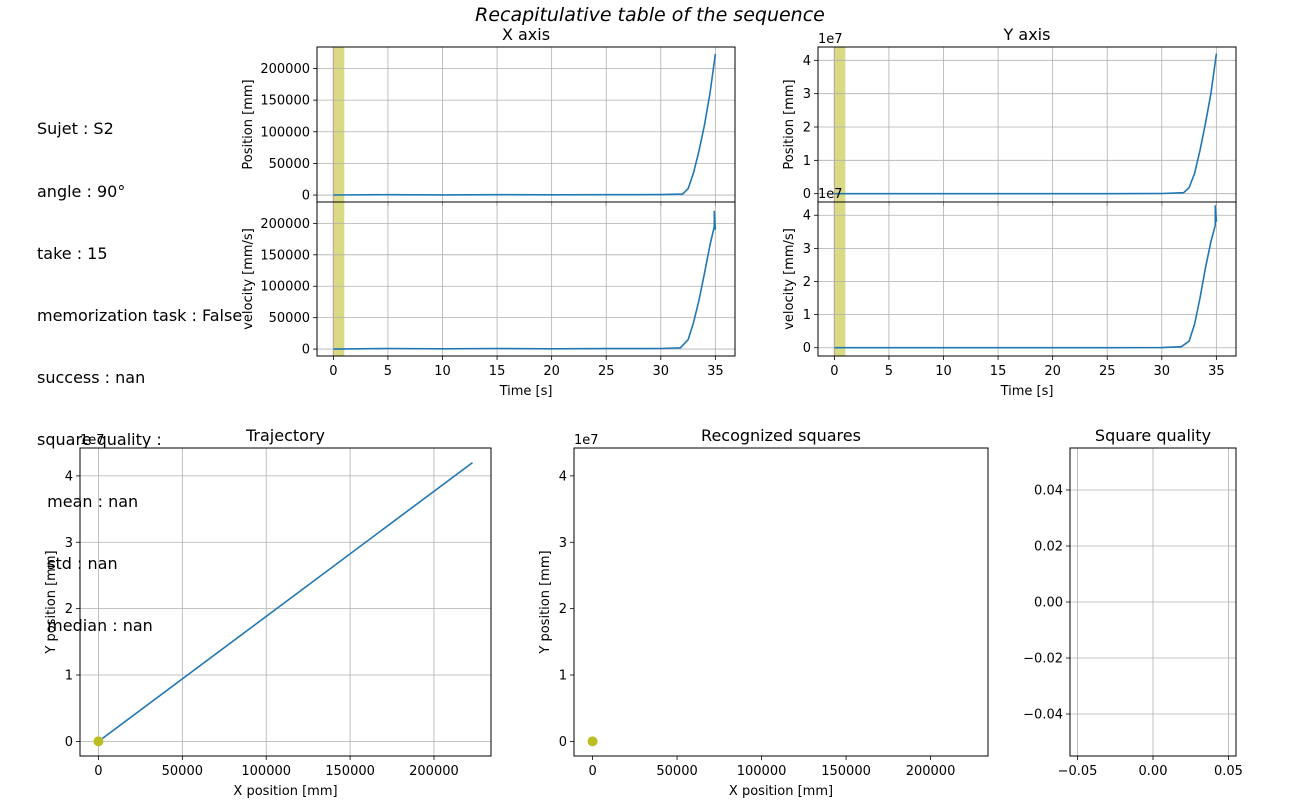 The image size is (1300, 800). I want to click on info-line: take : 15, so click(72, 253).